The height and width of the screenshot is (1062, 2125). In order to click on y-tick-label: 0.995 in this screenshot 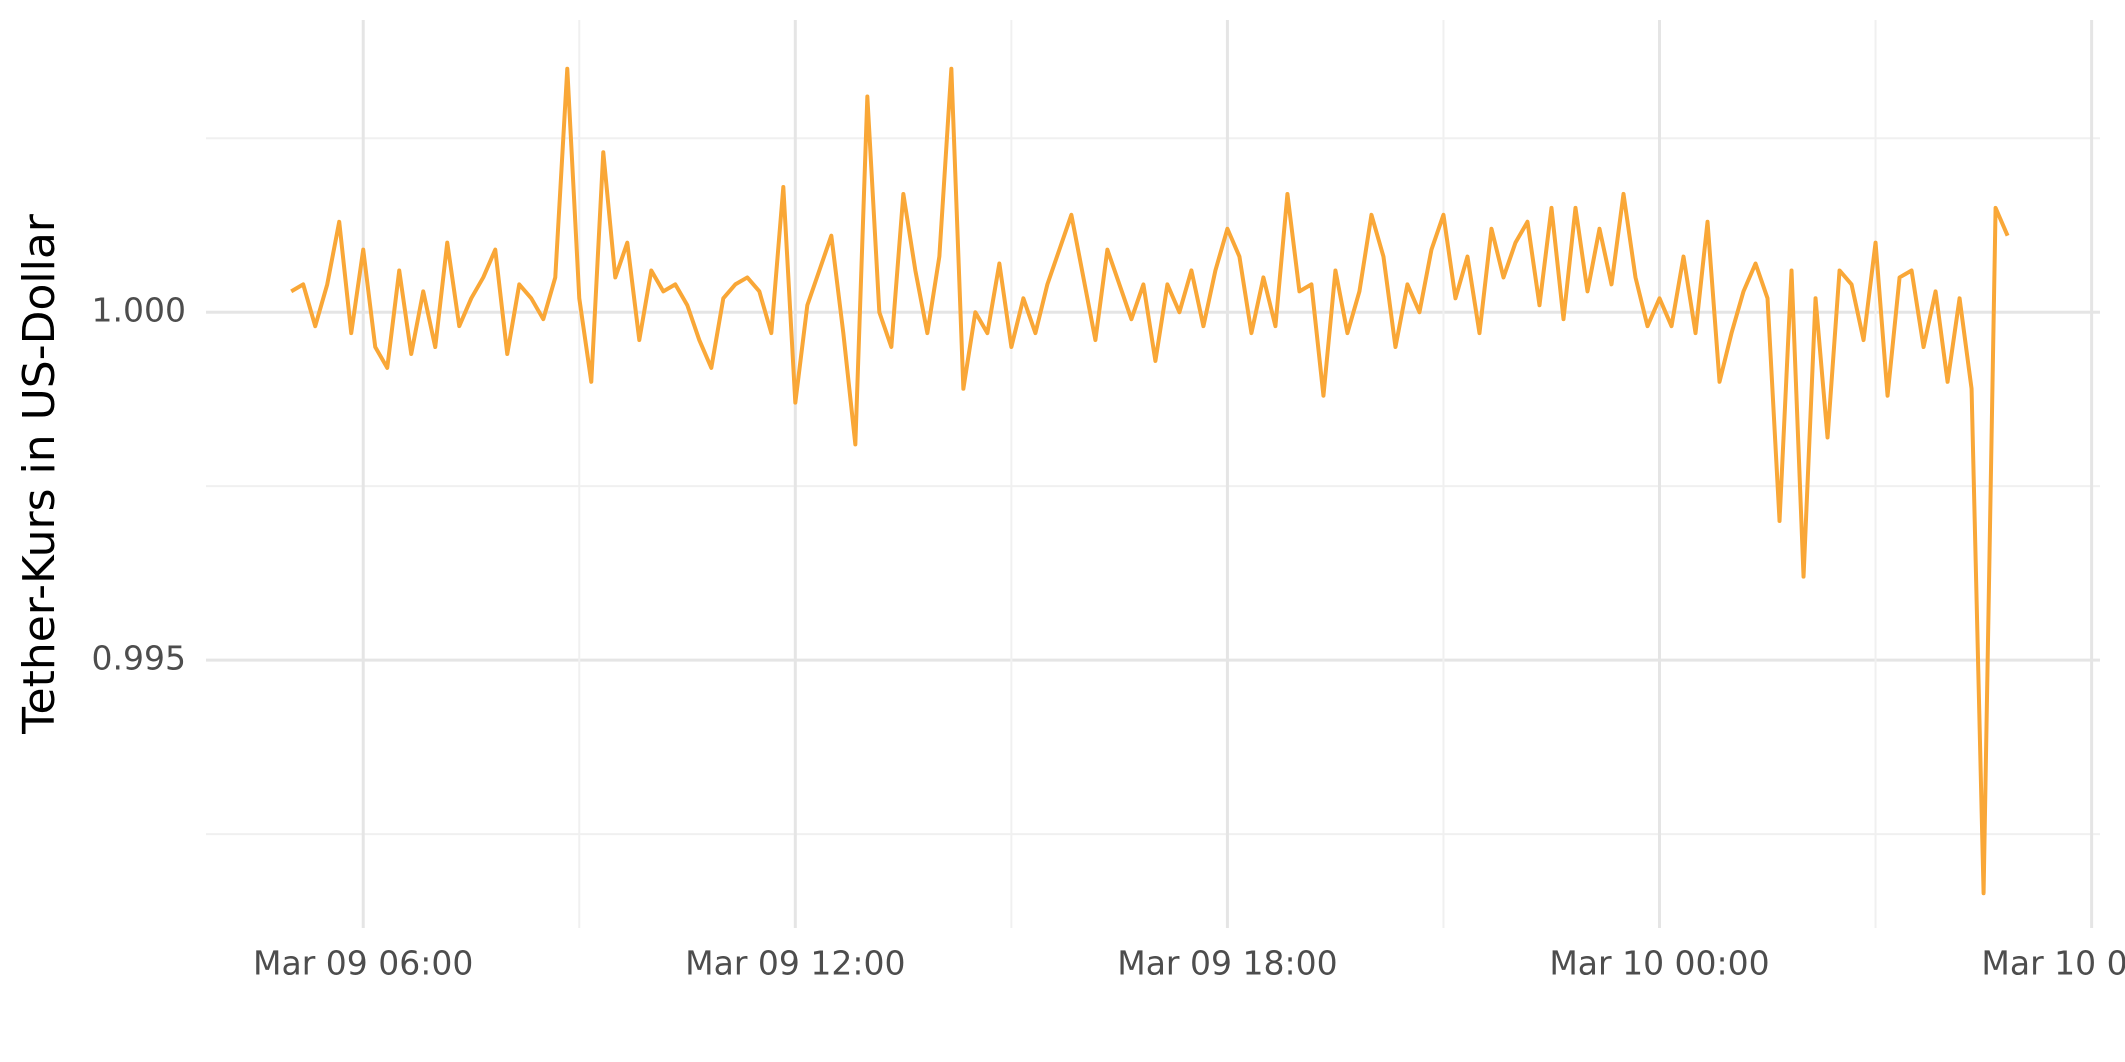, I will do `click(139, 658)`.